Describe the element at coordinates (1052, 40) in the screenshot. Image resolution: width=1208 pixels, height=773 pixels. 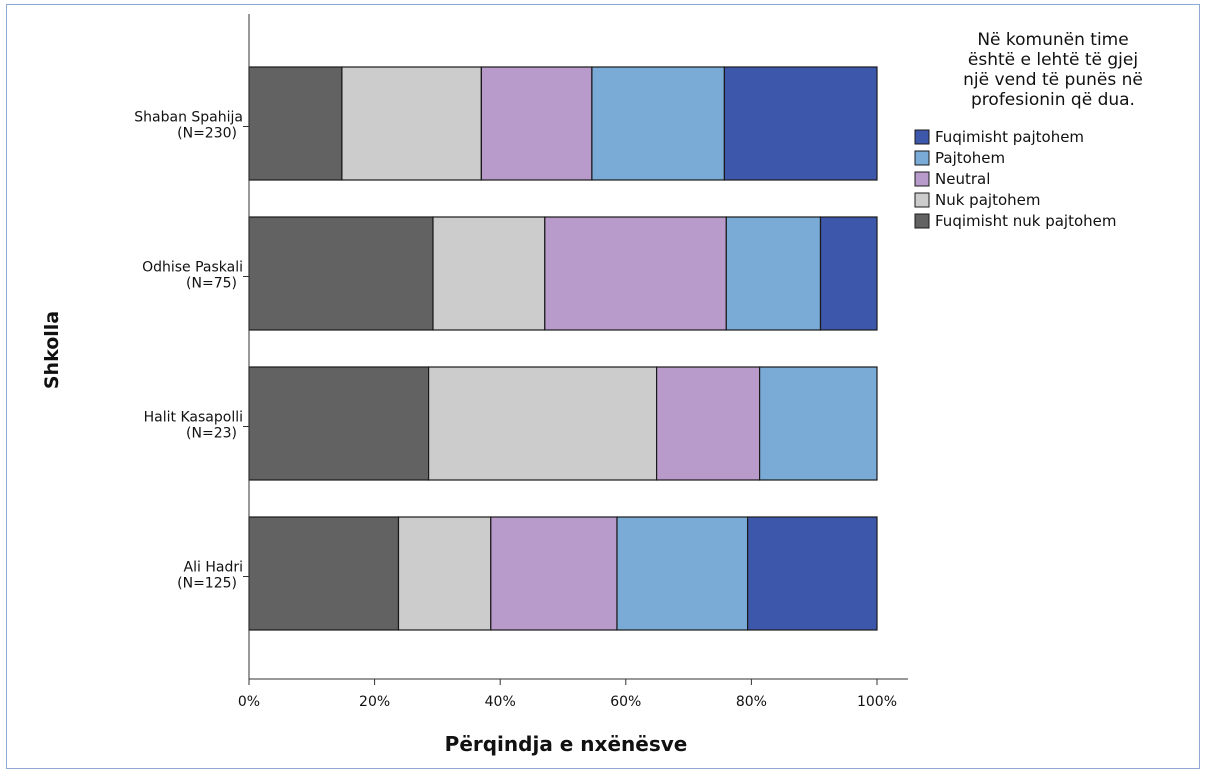
I see `legend-title-line: Në komunën time` at that location.